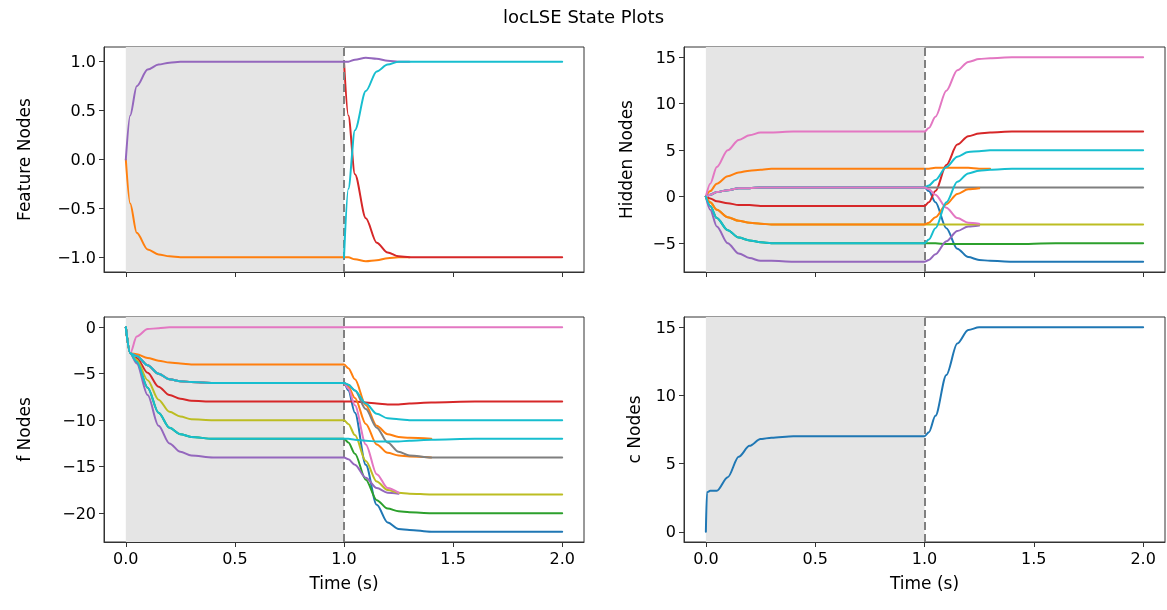 The image size is (1167, 610). What do you see at coordinates (625, 159) in the screenshot?
I see `y-axis-title: Hidden Nodes` at bounding box center [625, 159].